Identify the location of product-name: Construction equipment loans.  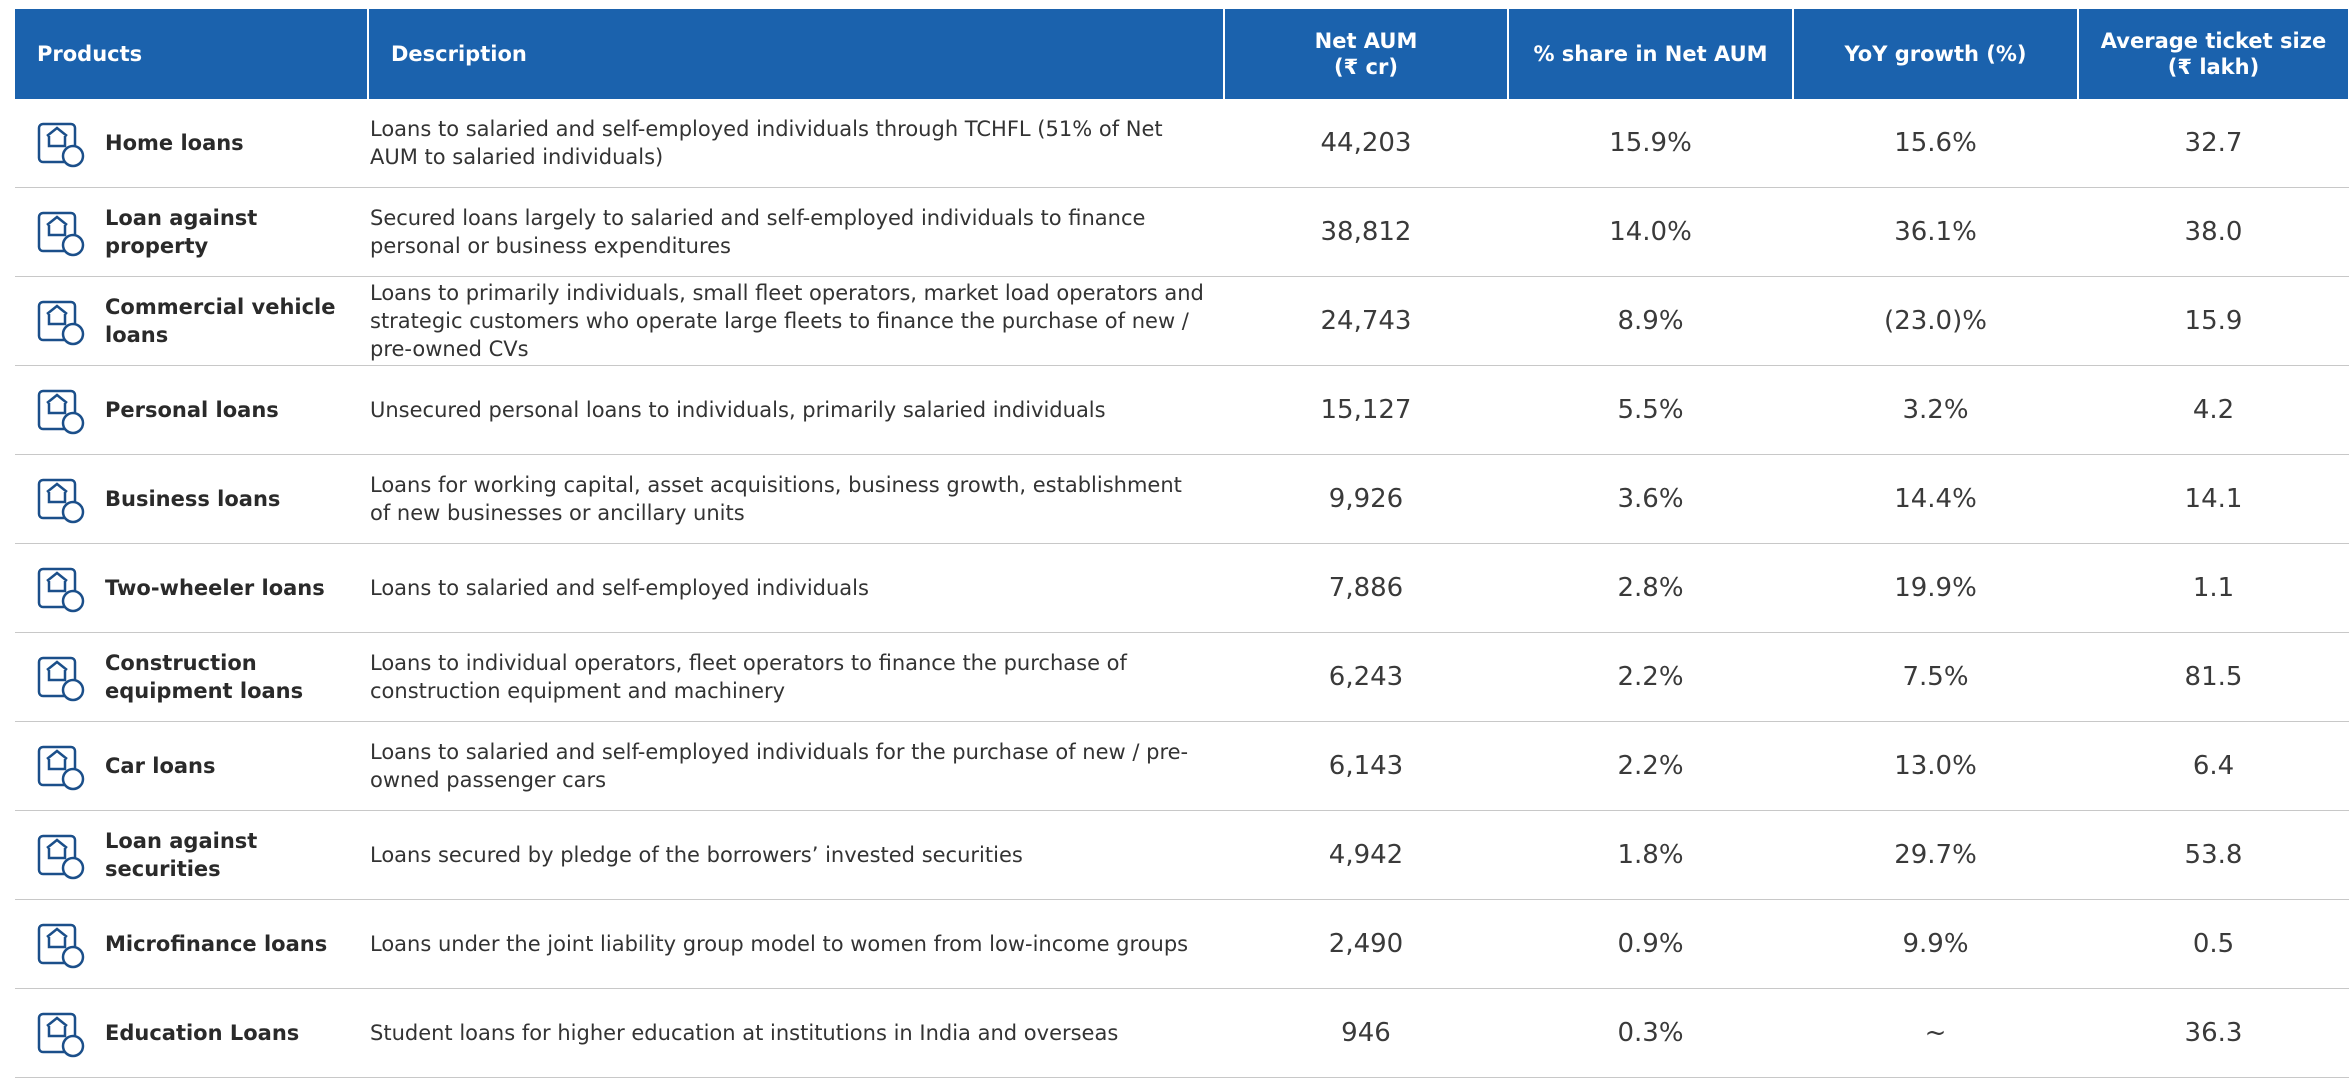
(204, 677).